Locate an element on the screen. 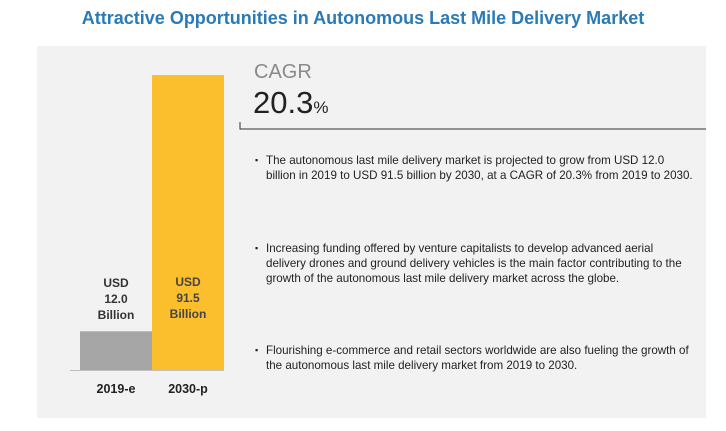 The image size is (726, 431). category-label: 2030-p is located at coordinates (188, 389).